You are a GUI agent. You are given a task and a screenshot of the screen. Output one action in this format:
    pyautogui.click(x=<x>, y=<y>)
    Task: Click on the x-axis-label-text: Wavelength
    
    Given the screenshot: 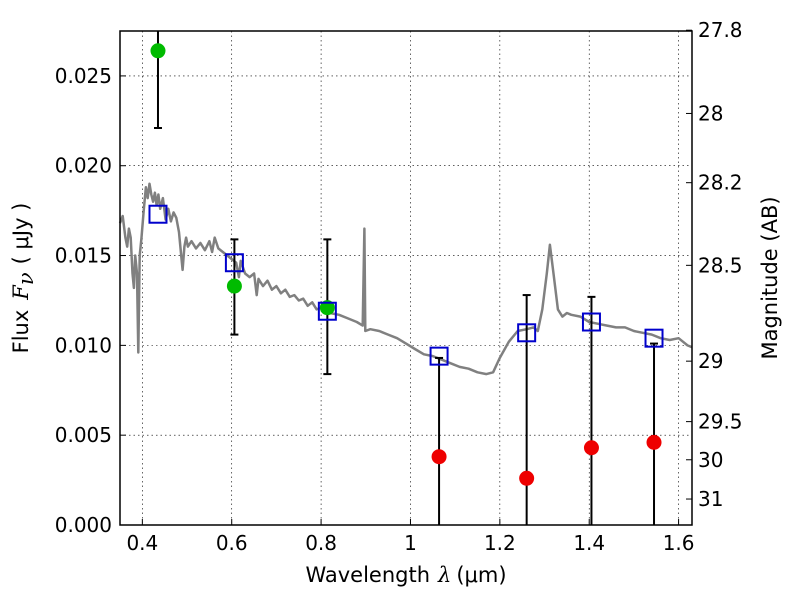 What is the action you would take?
    pyautogui.click(x=367, y=575)
    